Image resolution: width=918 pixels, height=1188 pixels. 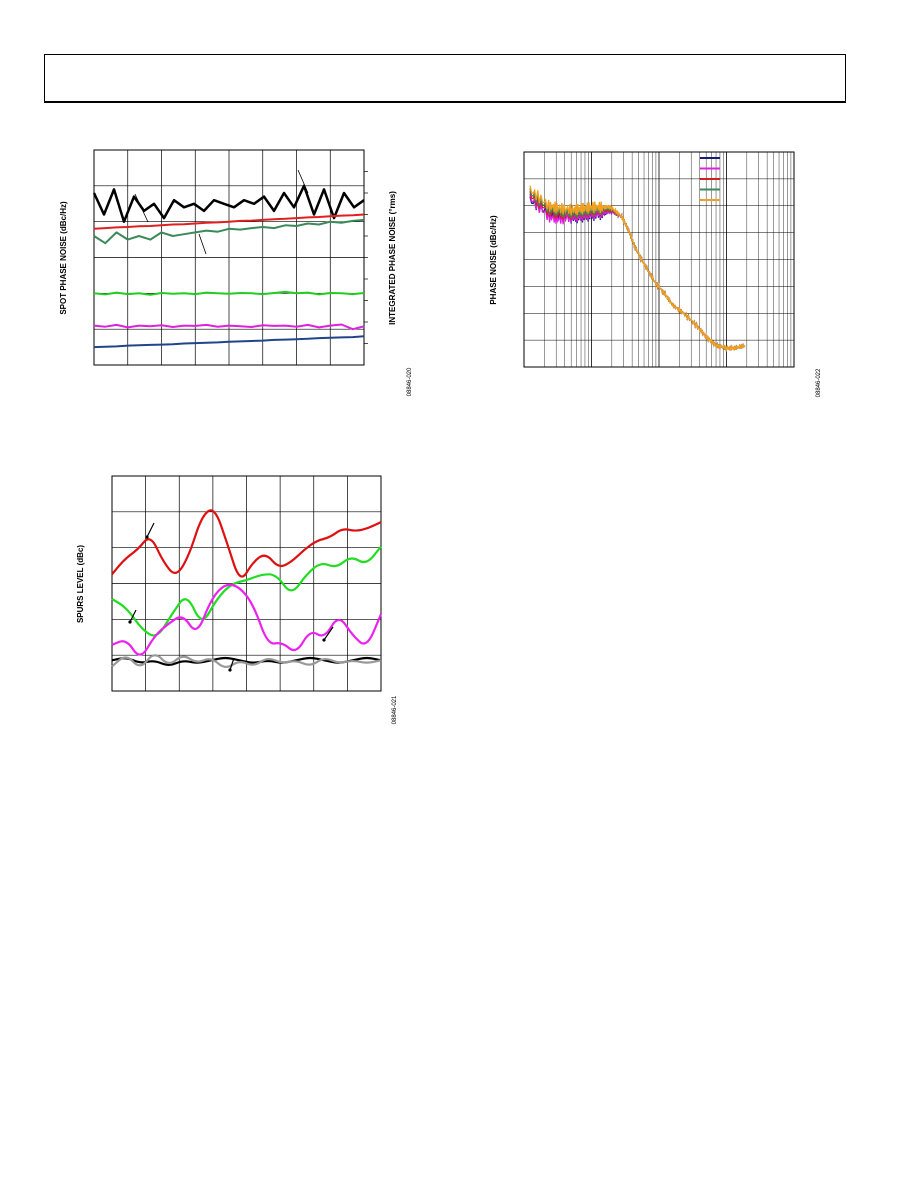 I want to click on chart-spurs-level: SPURS LEVEL (dBc) 08846-021, so click(x=237, y=599).